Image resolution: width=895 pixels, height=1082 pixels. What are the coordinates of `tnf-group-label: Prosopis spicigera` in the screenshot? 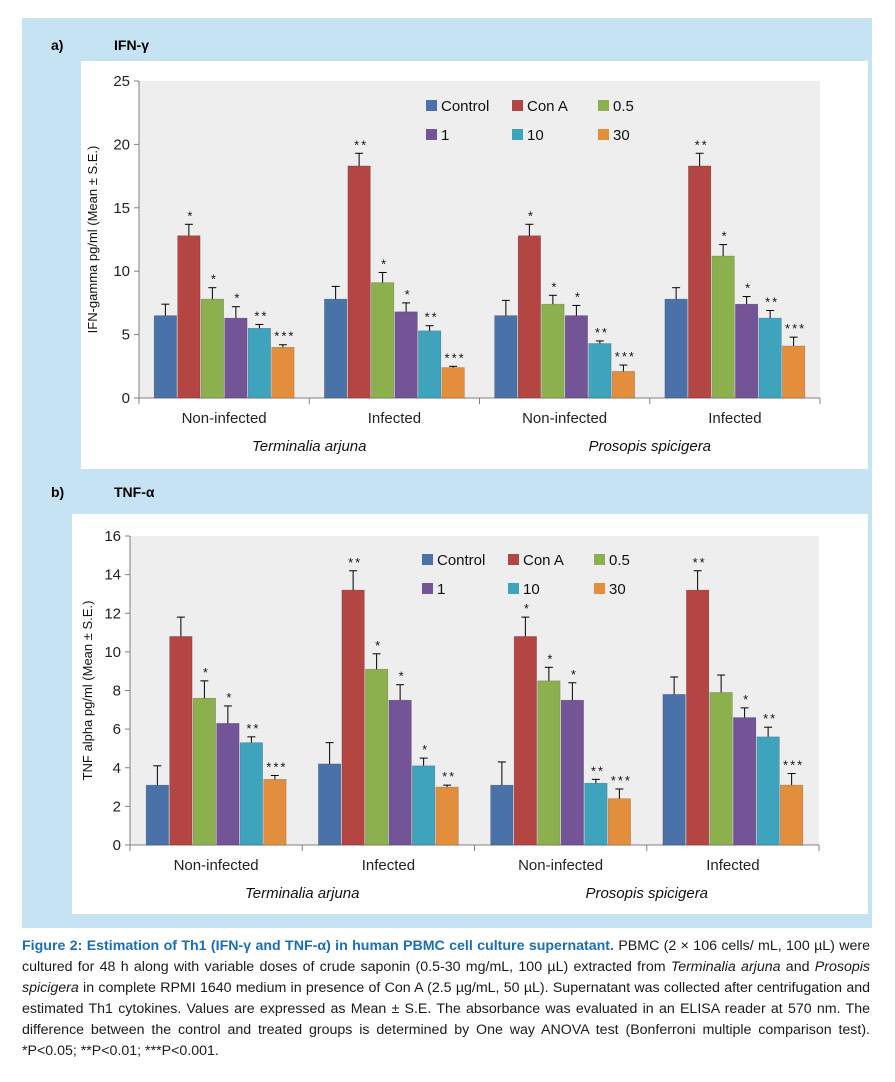 It's located at (646, 893).